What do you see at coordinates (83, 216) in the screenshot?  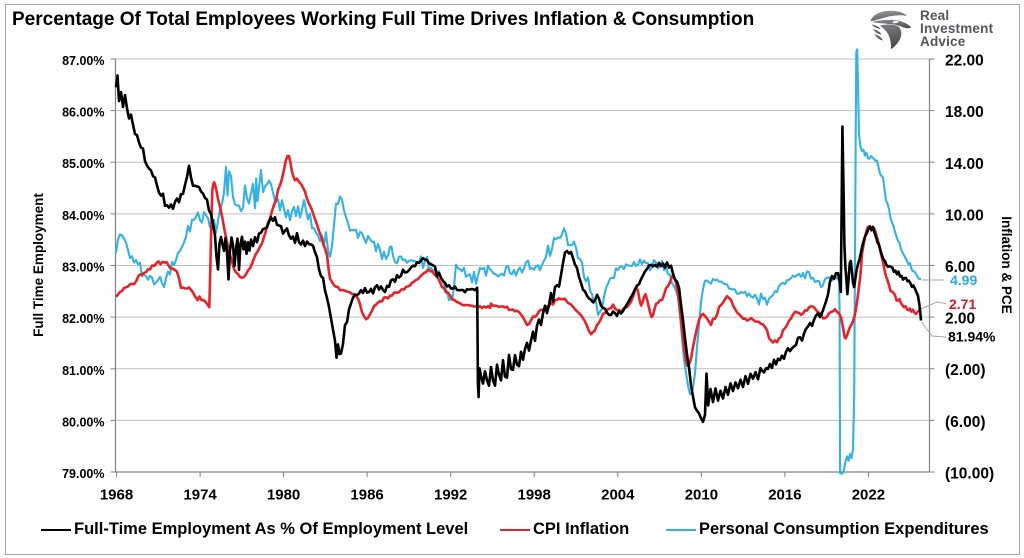 I see `svg-text: 84.00%` at bounding box center [83, 216].